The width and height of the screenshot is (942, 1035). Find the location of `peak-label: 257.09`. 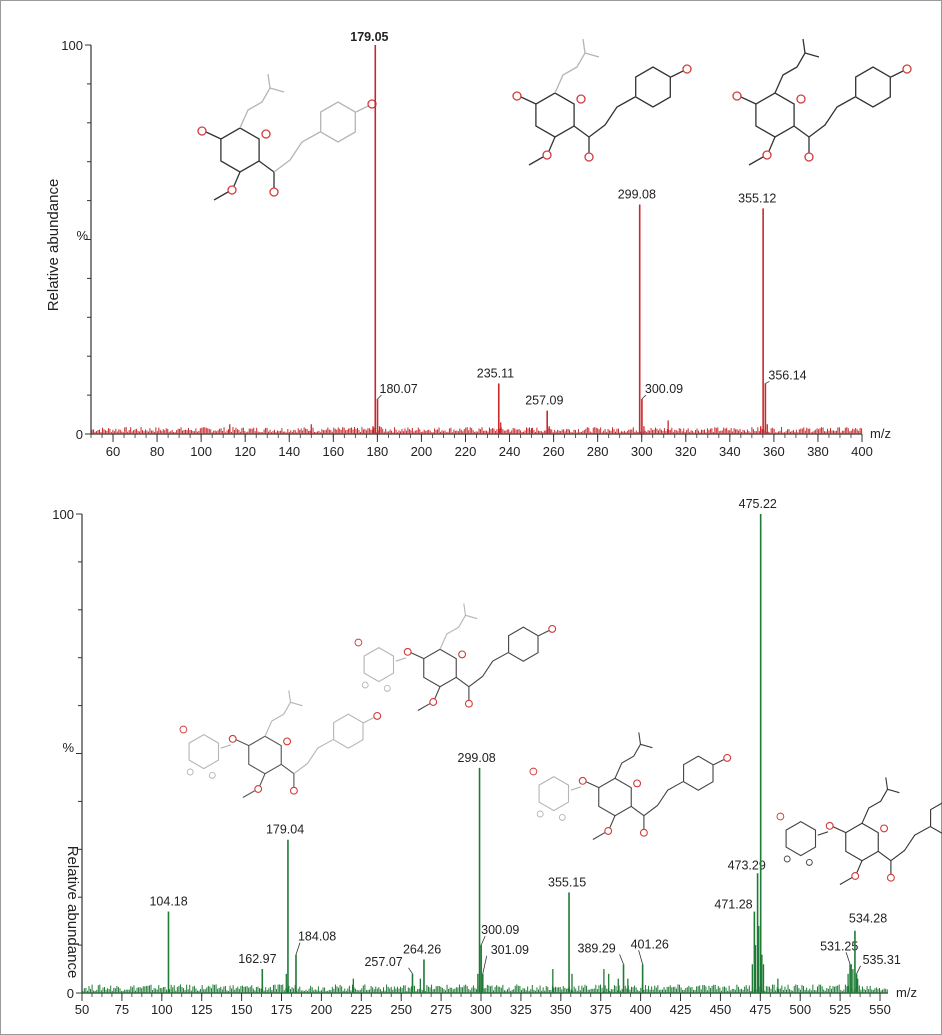

peak-label: 257.09 is located at coordinates (544, 401).